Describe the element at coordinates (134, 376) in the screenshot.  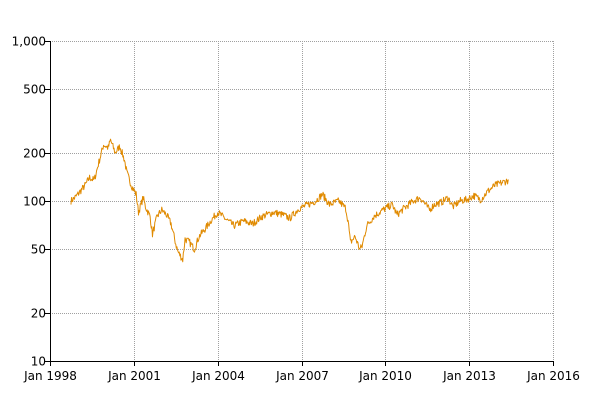
I see `x-tick-label: Jan 2001` at that location.